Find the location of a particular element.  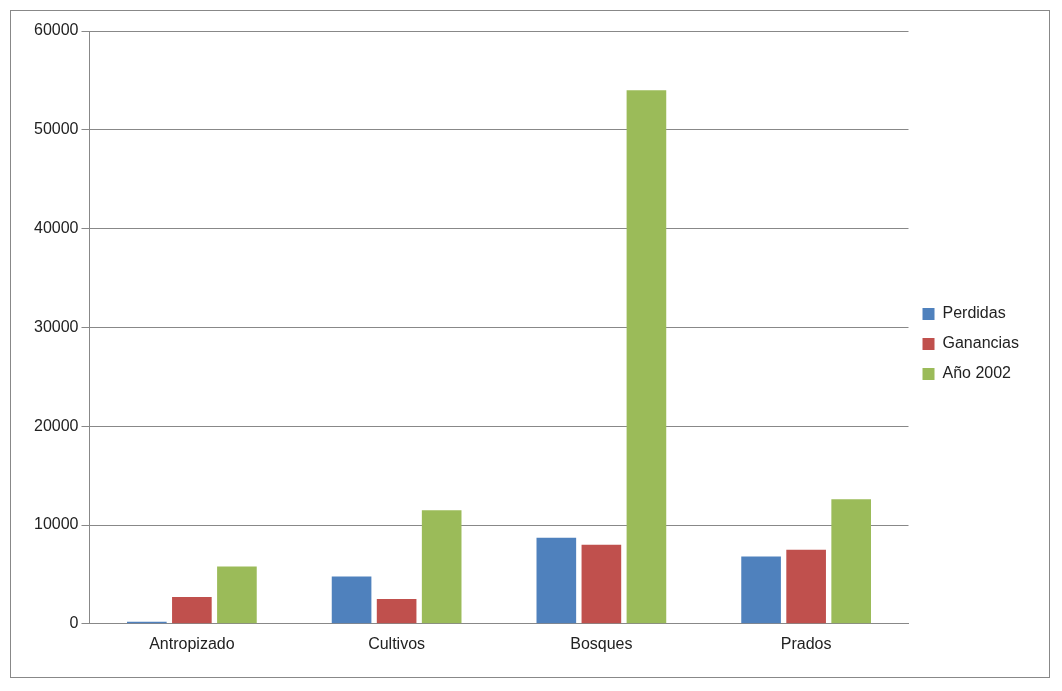

x-tick-label: Antropizado is located at coordinates (192, 643).